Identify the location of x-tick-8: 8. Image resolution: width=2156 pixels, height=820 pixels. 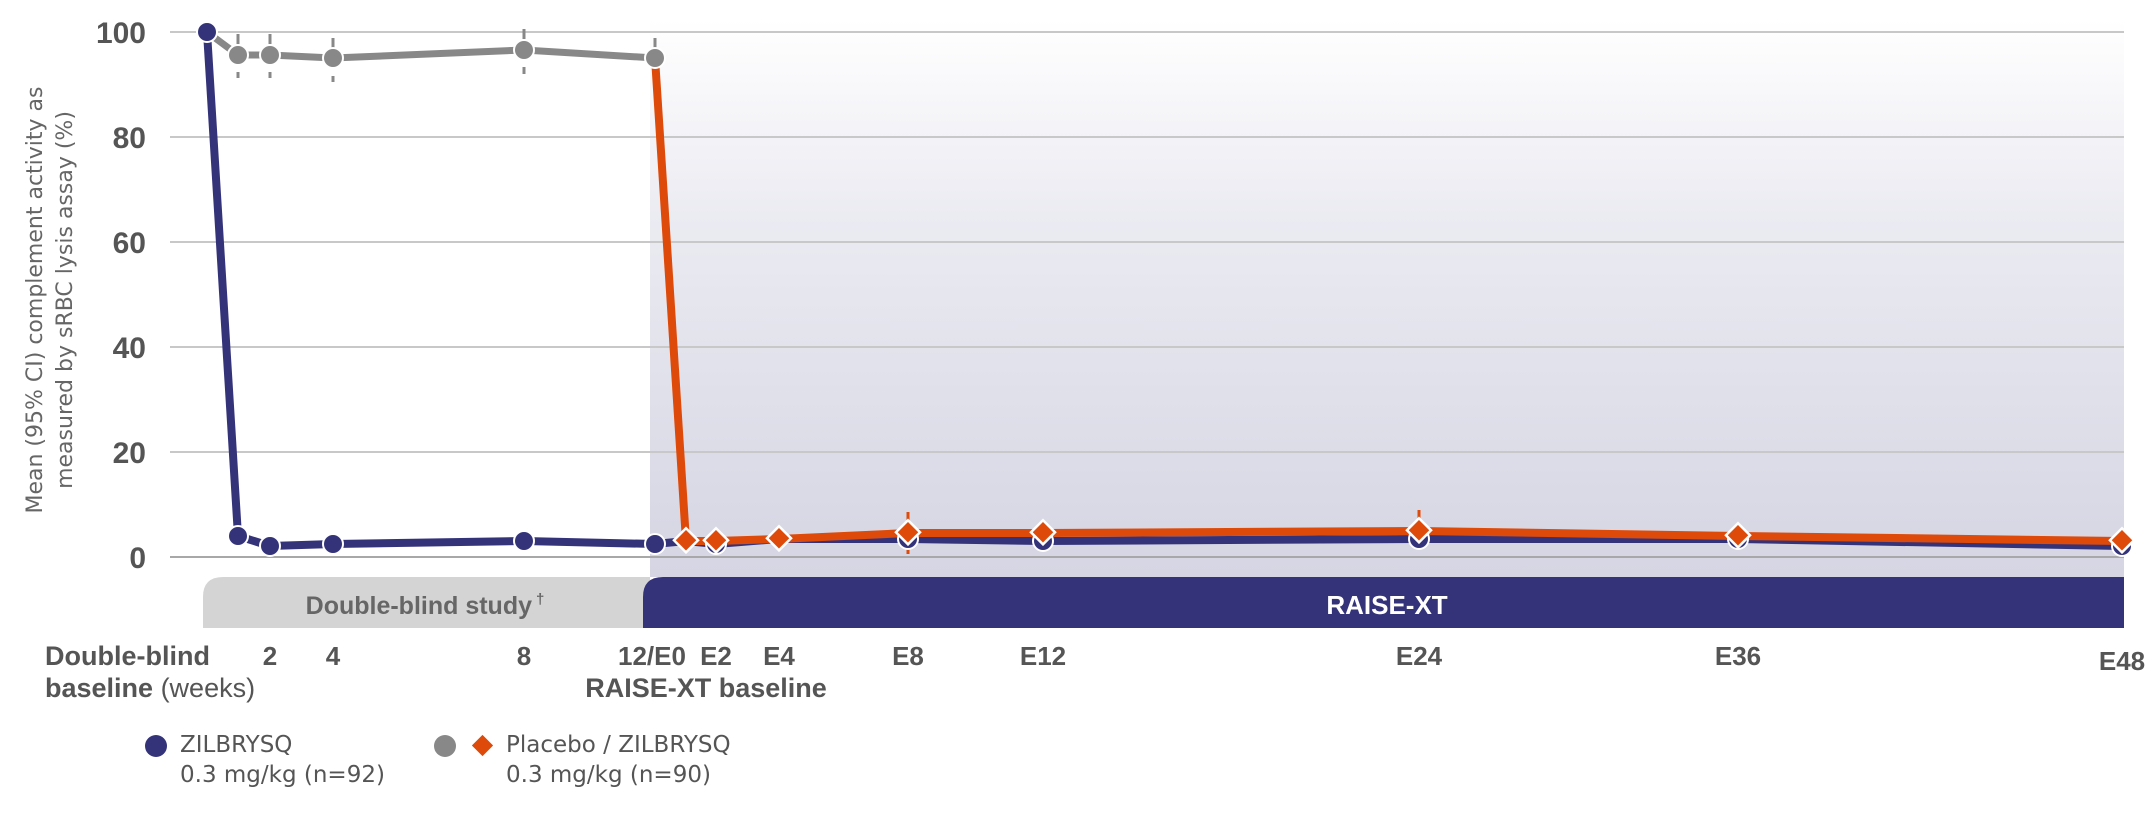
(524, 656).